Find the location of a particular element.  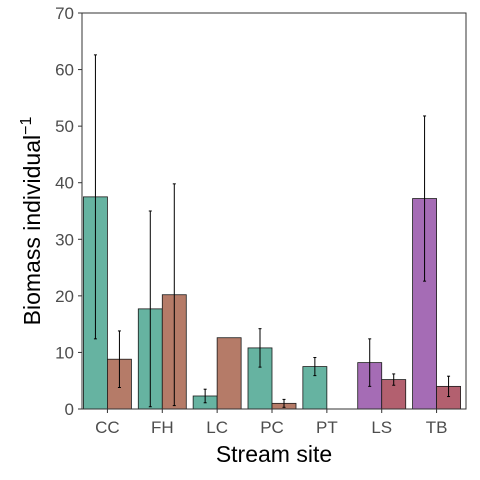

y-axis-title: Biomass individual−1 is located at coordinates (31, 221).